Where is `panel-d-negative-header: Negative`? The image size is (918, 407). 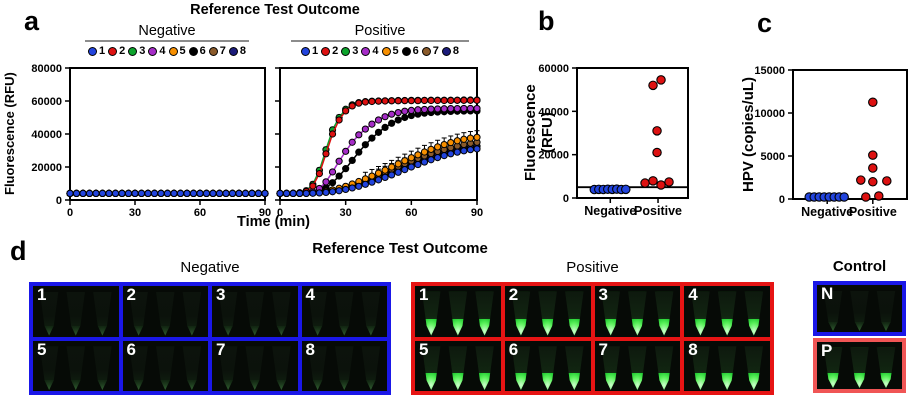
panel-d-negative-header: Negative is located at coordinates (210, 267).